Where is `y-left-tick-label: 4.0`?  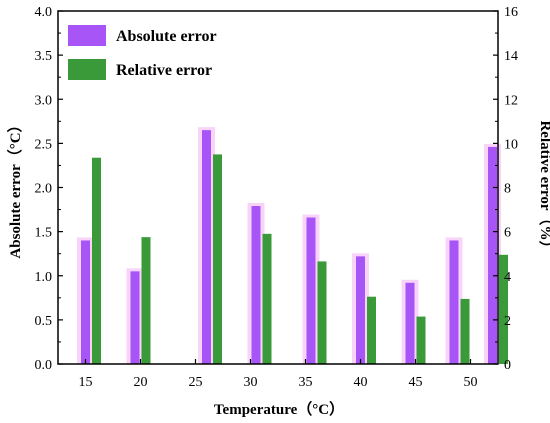
y-left-tick-label: 4.0 is located at coordinates (44, 12).